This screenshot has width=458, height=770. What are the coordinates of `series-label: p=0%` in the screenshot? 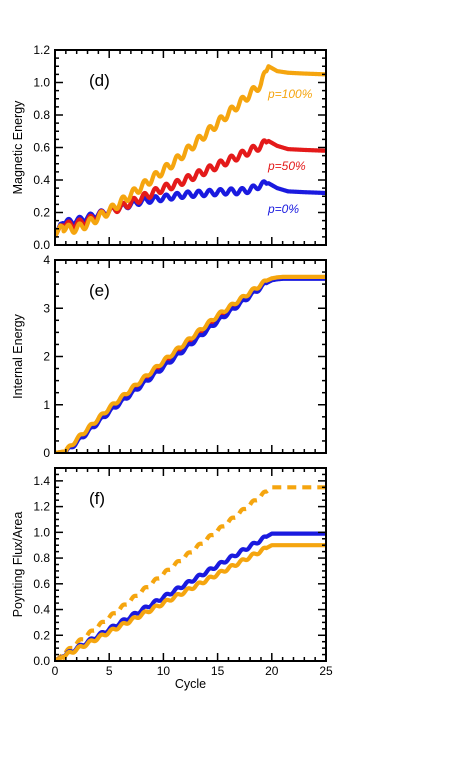 It's located at (283, 209).